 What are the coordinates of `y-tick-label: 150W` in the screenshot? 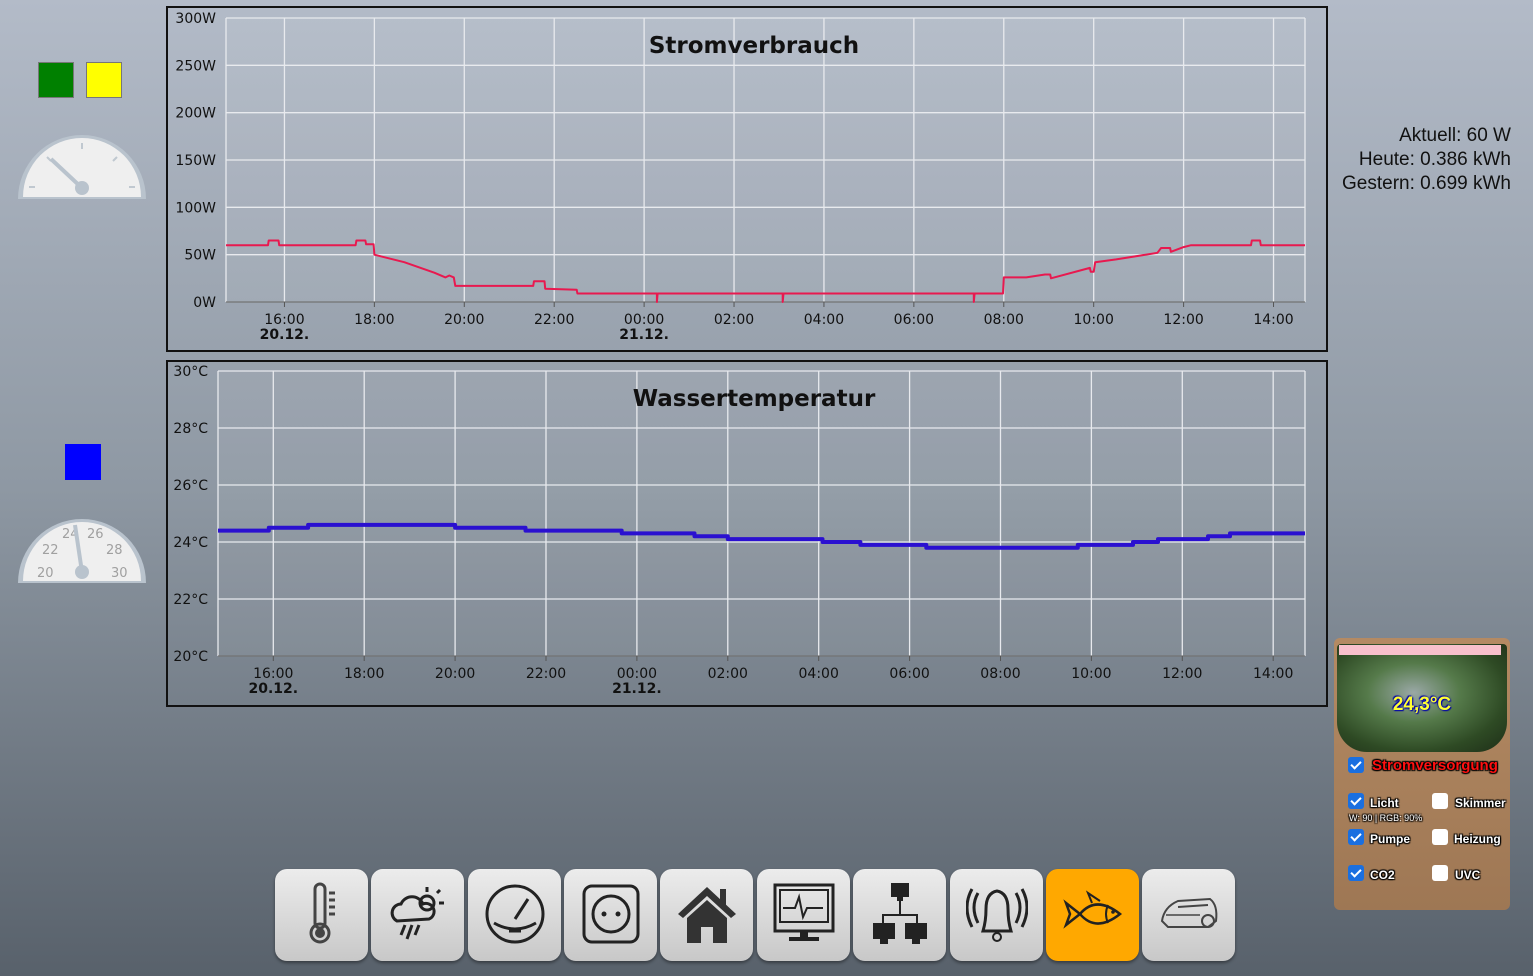 It's located at (195, 161).